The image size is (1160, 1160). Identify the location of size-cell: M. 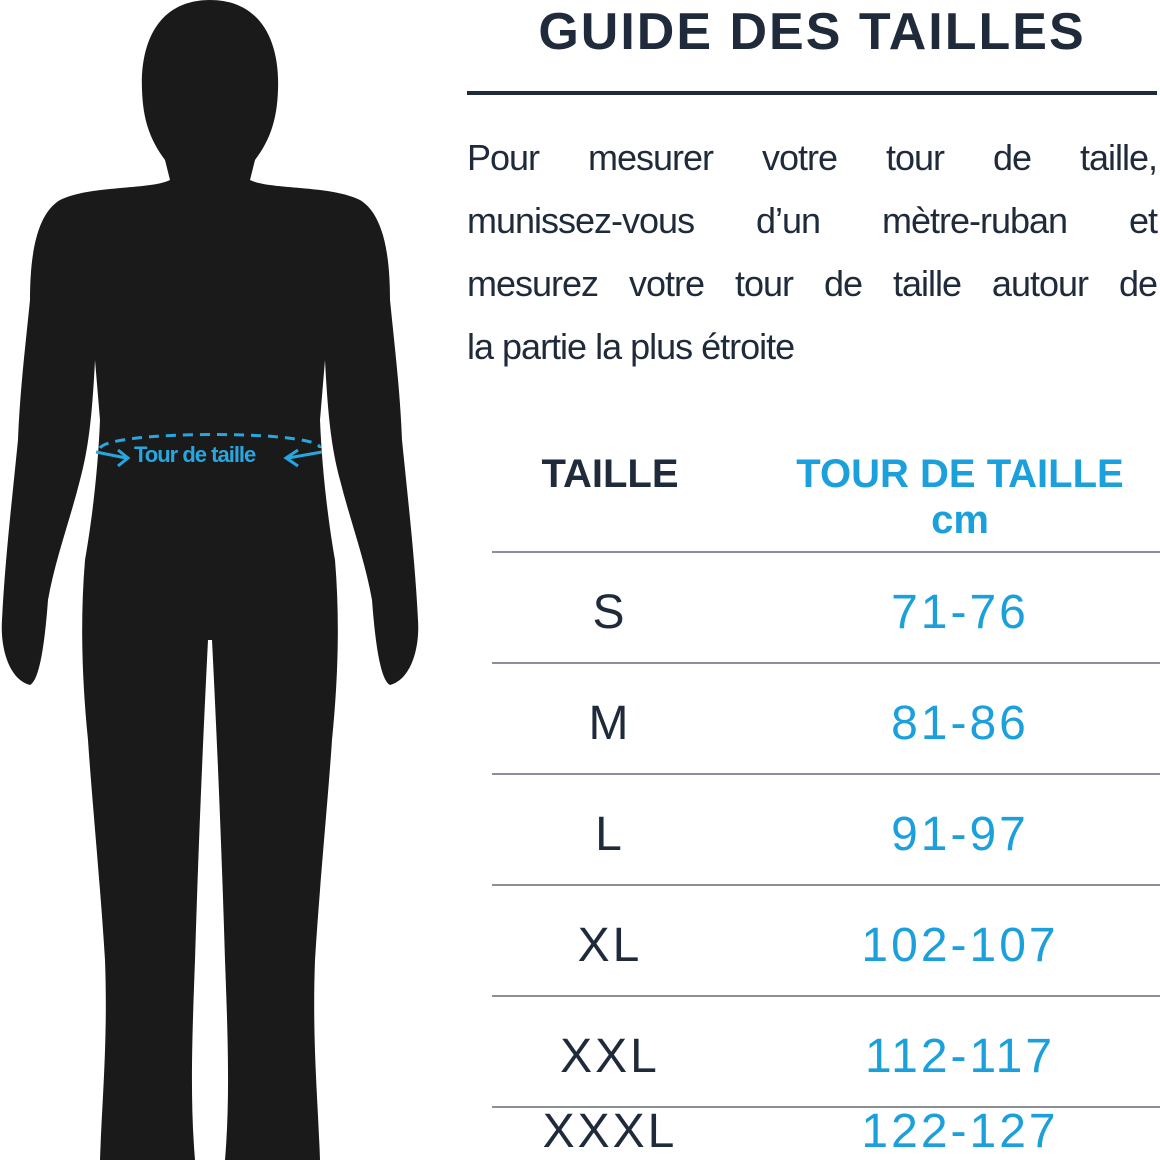
(610, 723).